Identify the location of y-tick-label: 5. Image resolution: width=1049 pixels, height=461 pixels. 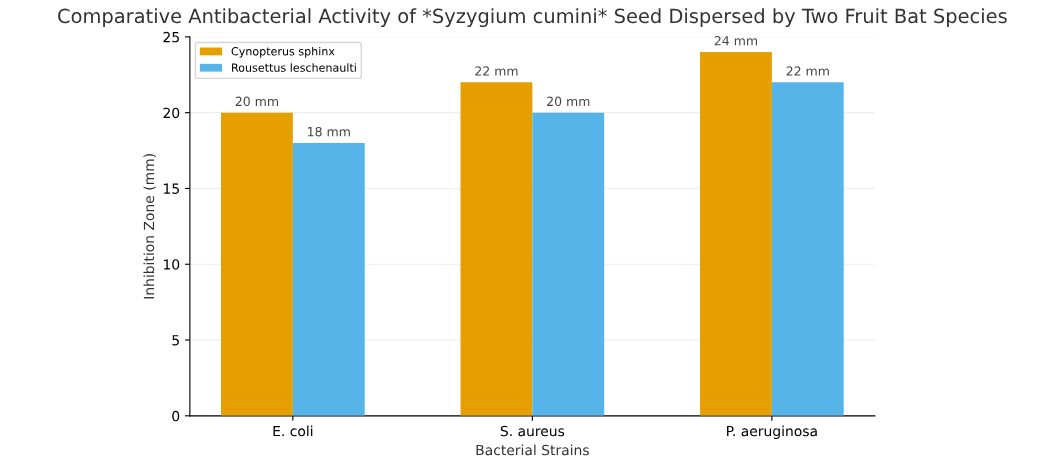
(175, 340).